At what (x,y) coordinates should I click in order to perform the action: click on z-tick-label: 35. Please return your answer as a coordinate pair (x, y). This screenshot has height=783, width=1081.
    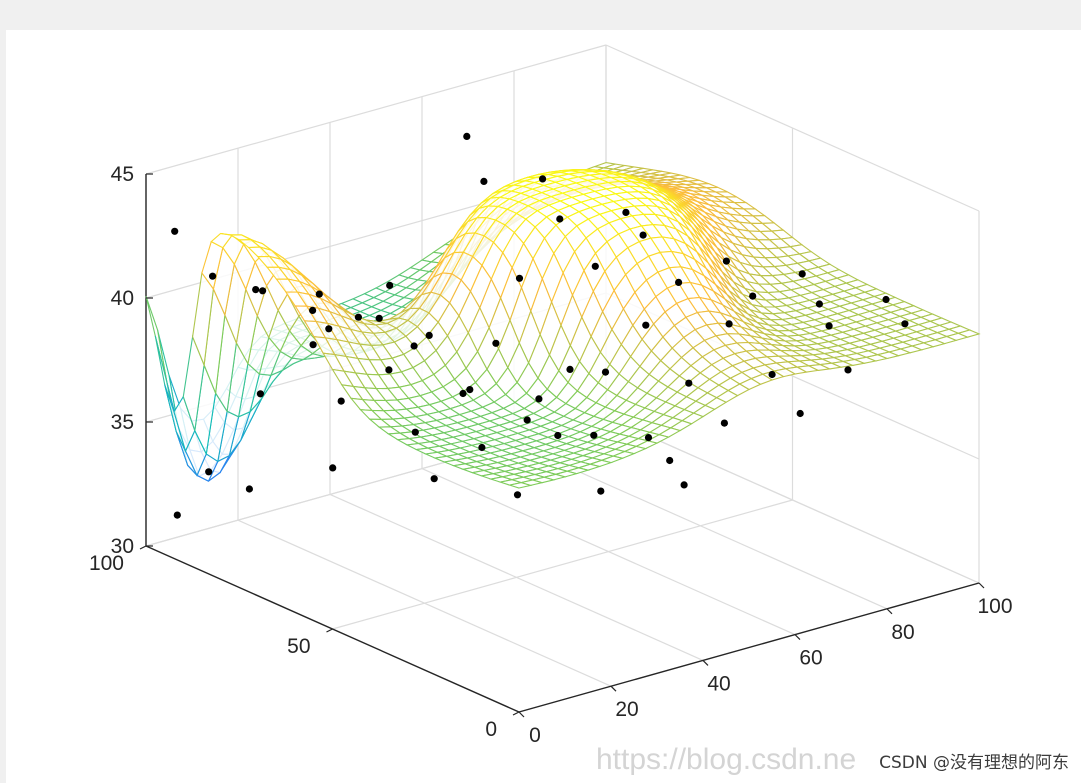
    Looking at the image, I should click on (122, 422).